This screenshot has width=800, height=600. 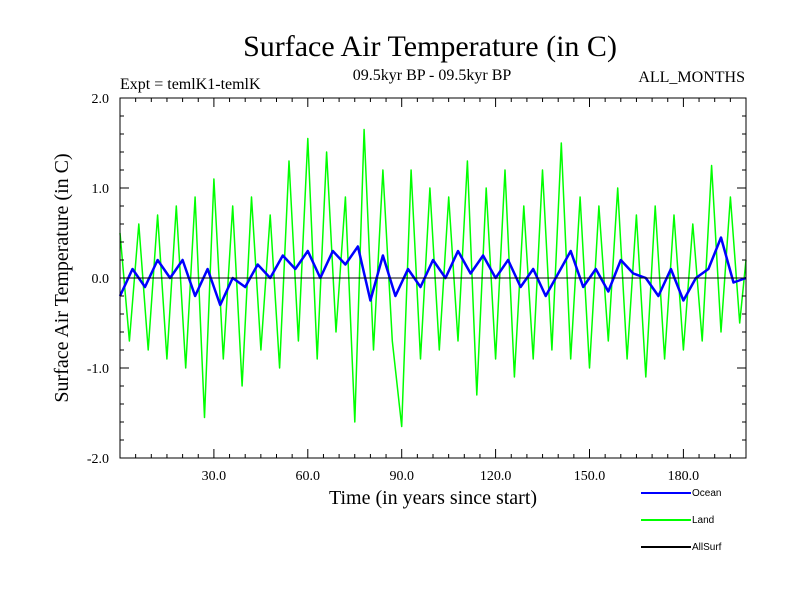 I want to click on y-tick-label: 0.0, so click(x=101, y=279).